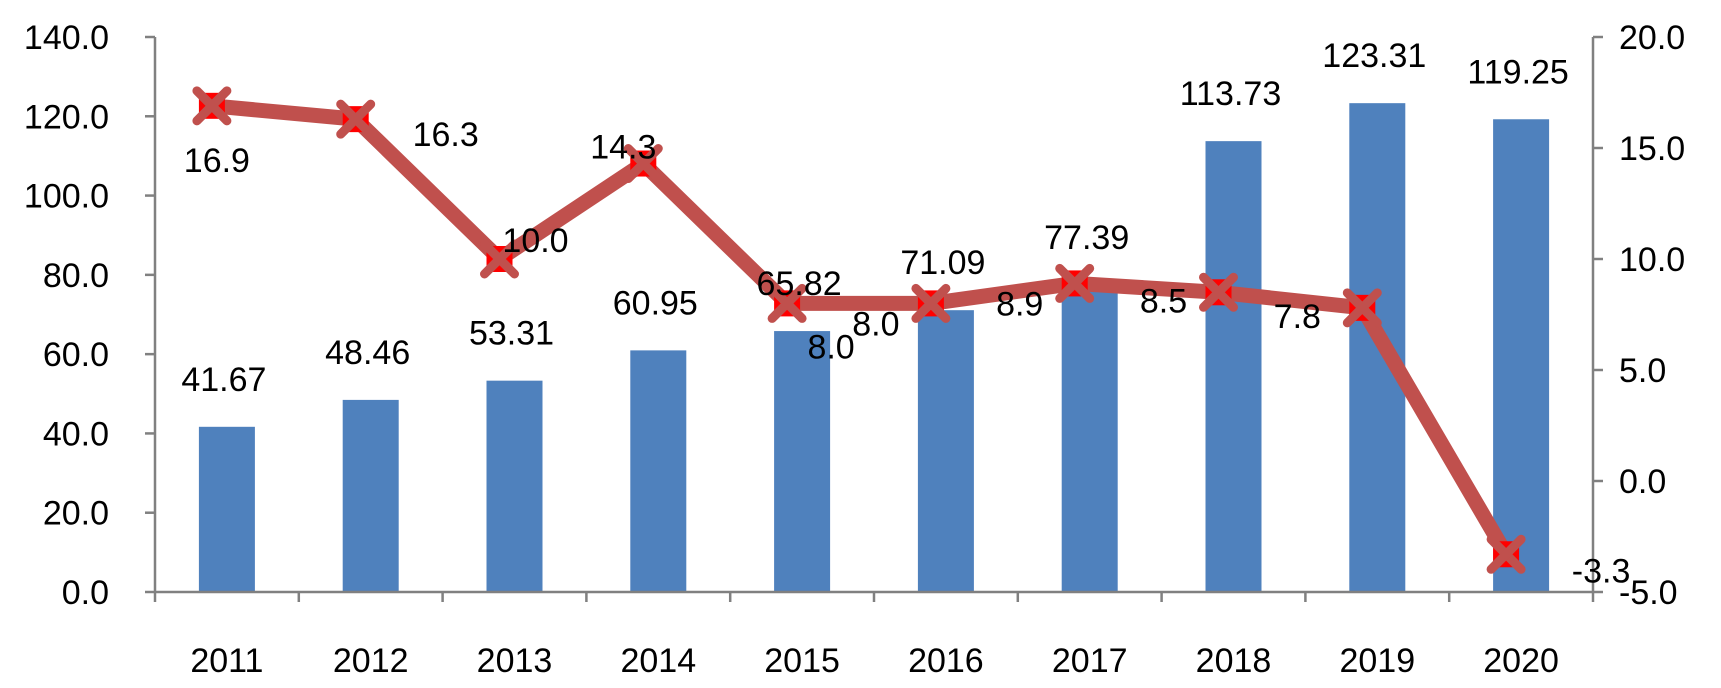 This screenshot has width=1721, height=688. What do you see at coordinates (76, 514) in the screenshot?
I see `left-tick-label: 20.0` at bounding box center [76, 514].